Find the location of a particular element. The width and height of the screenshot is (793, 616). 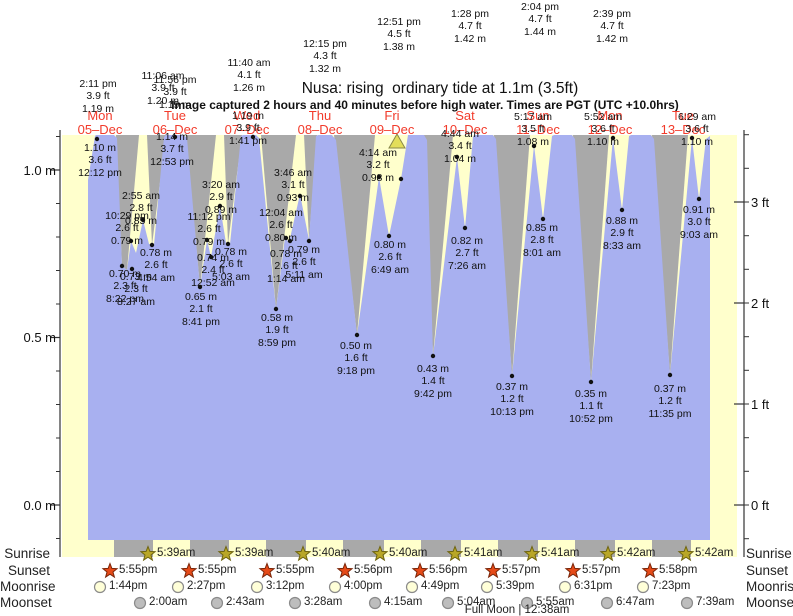

day-label-line: 08–Dec is located at coordinates (320, 129).